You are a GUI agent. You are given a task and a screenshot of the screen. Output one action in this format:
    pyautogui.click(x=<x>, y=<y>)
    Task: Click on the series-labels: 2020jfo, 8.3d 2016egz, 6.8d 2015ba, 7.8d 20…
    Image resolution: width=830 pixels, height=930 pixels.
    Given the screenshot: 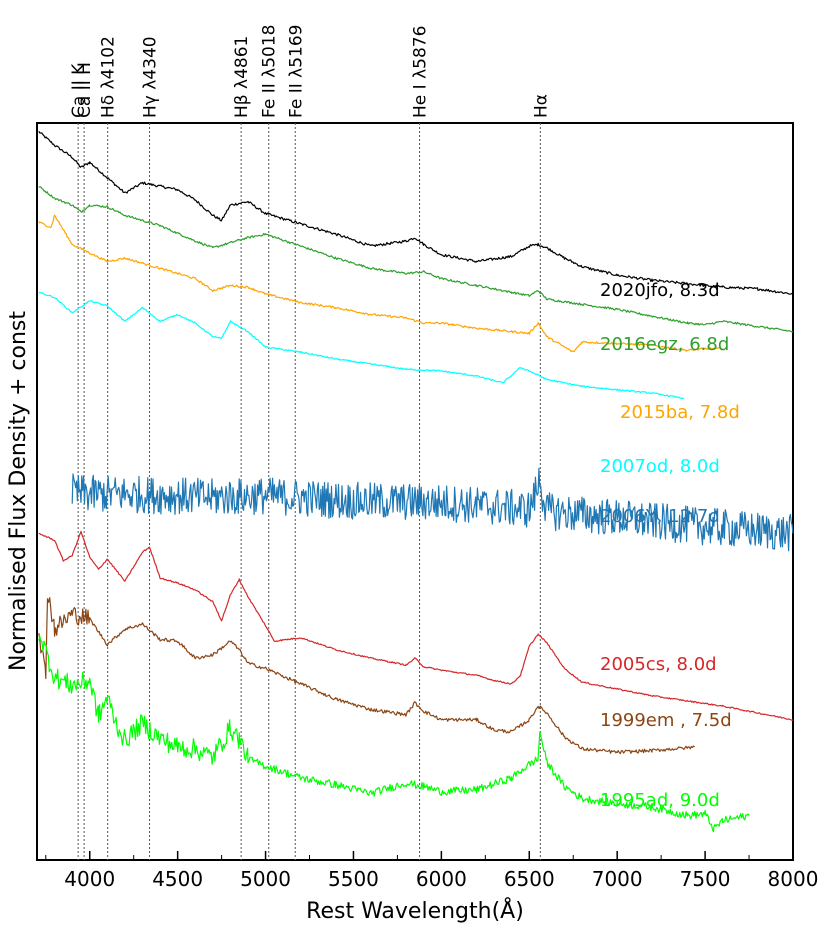 What is the action you would take?
    pyautogui.click(x=670, y=545)
    